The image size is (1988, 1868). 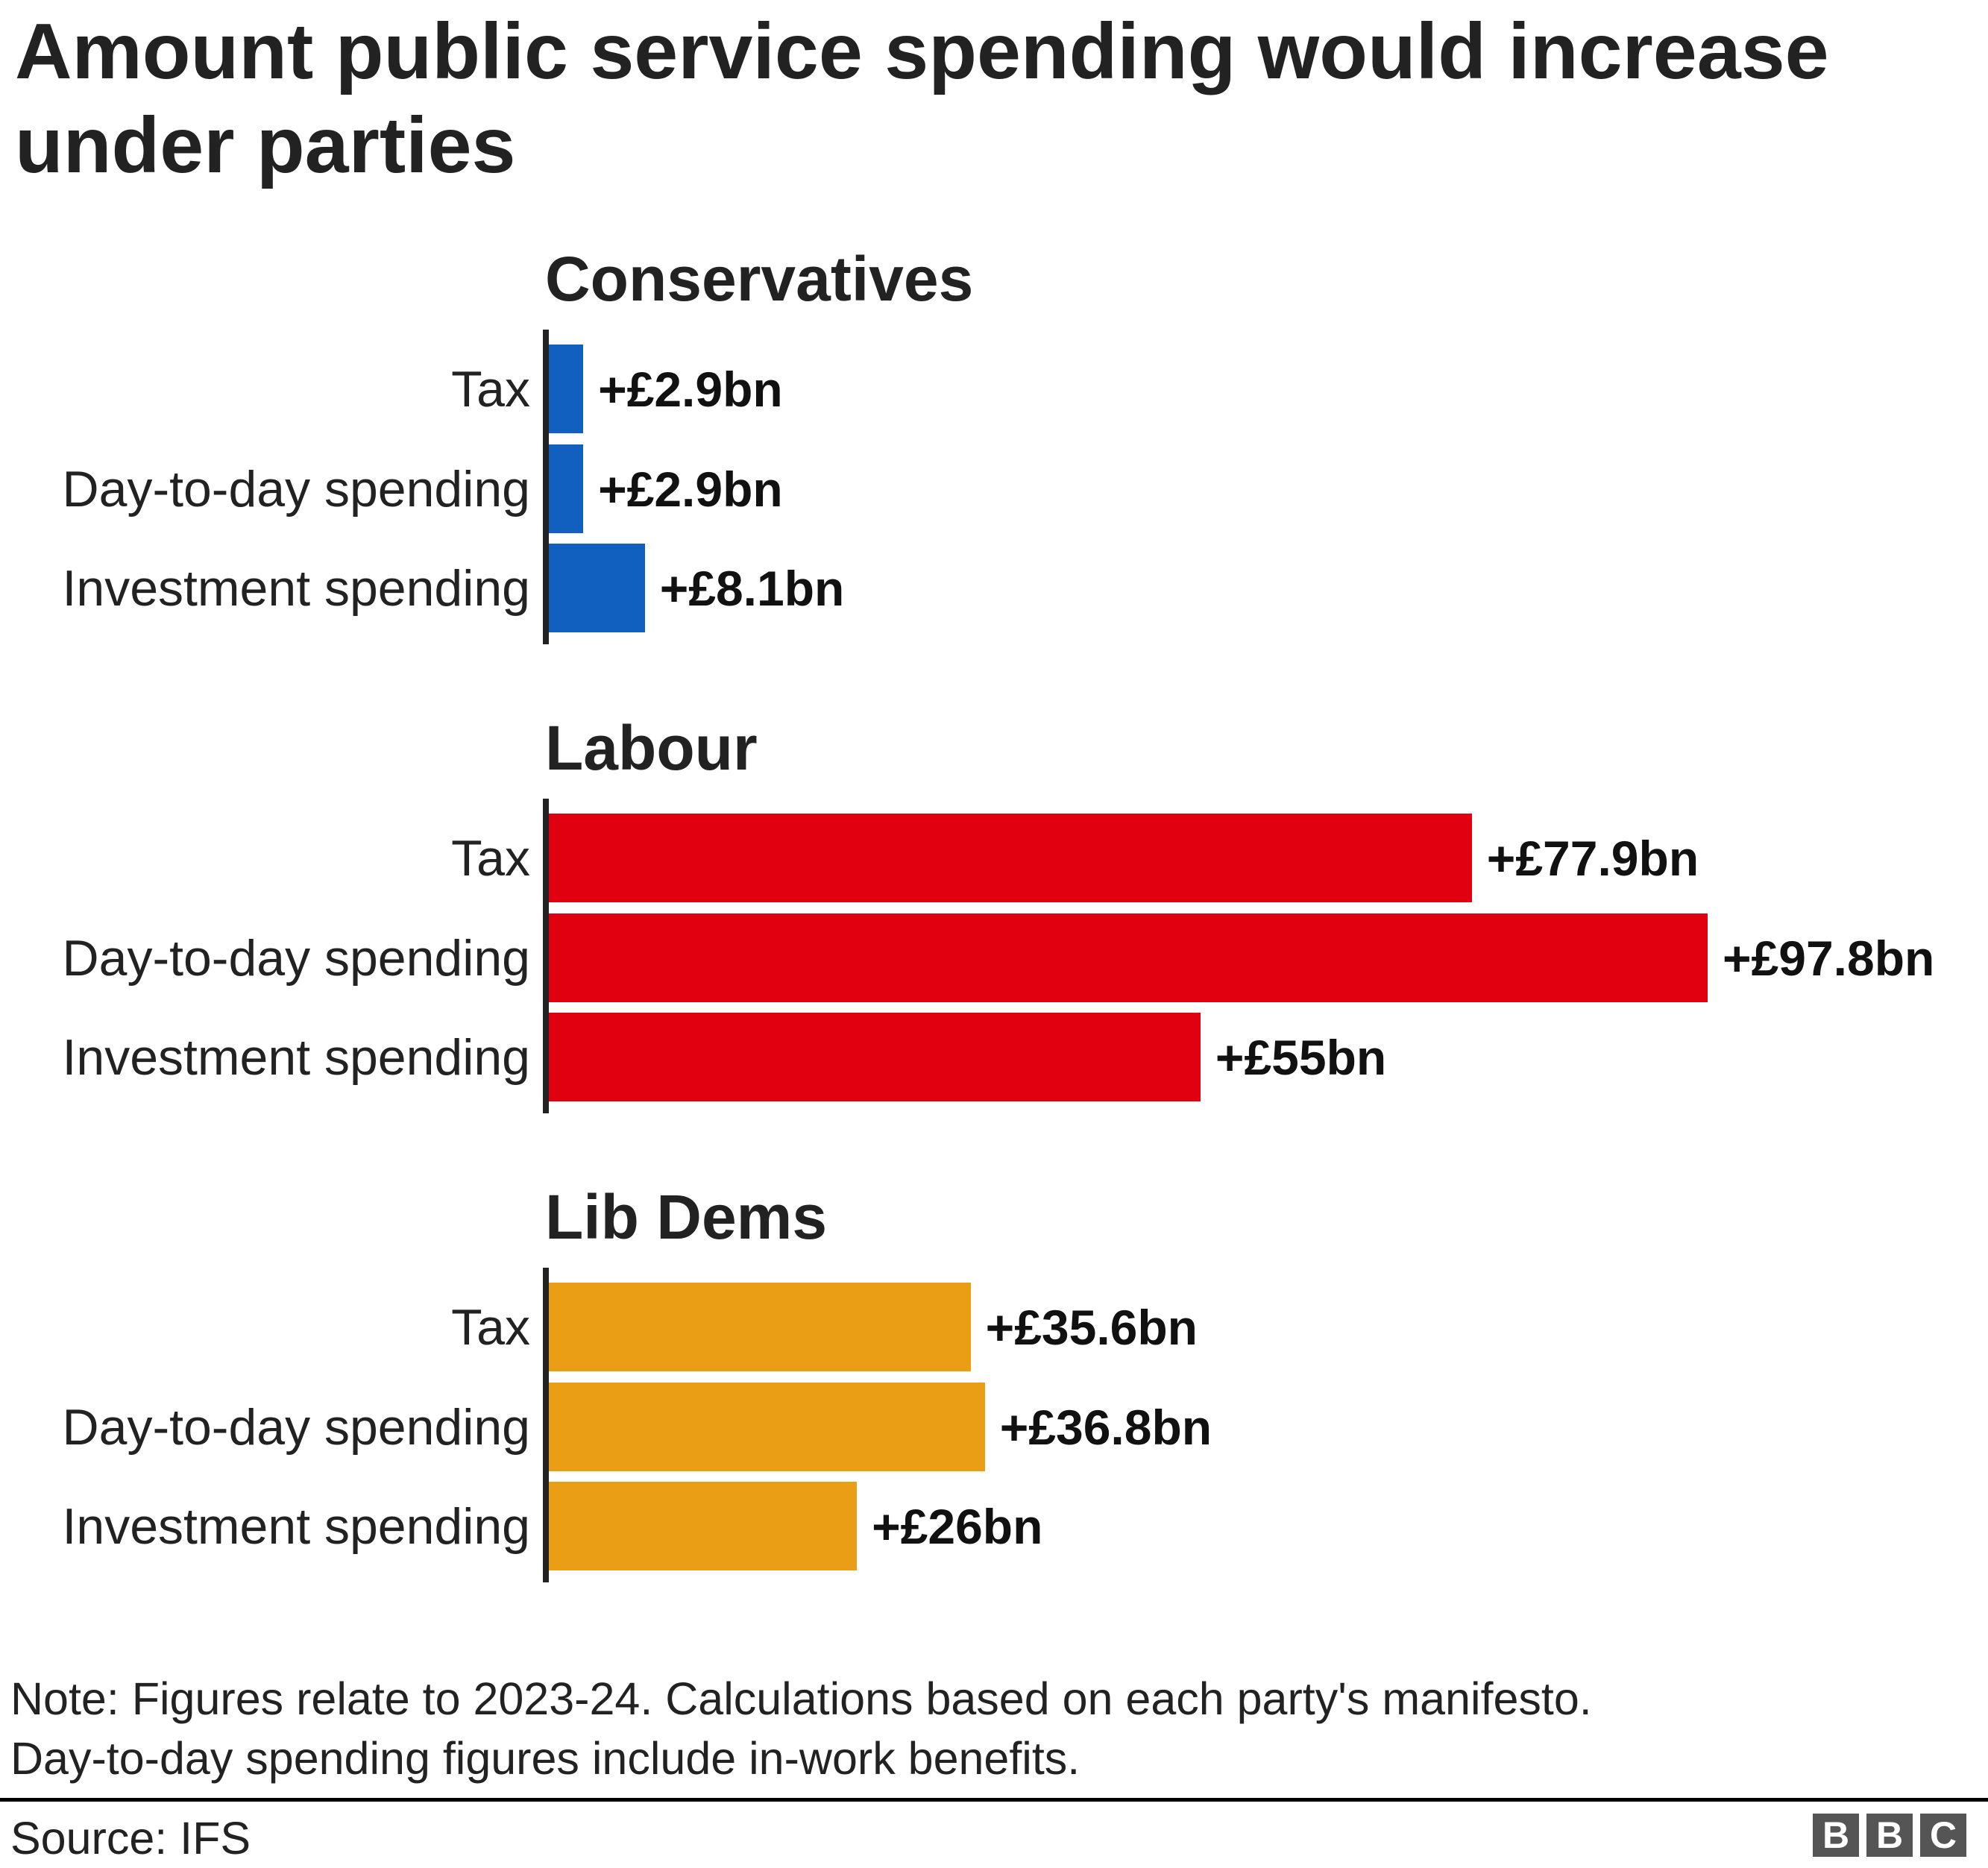 What do you see at coordinates (686, 1217) in the screenshot?
I see `panel-title: Lib Dems` at bounding box center [686, 1217].